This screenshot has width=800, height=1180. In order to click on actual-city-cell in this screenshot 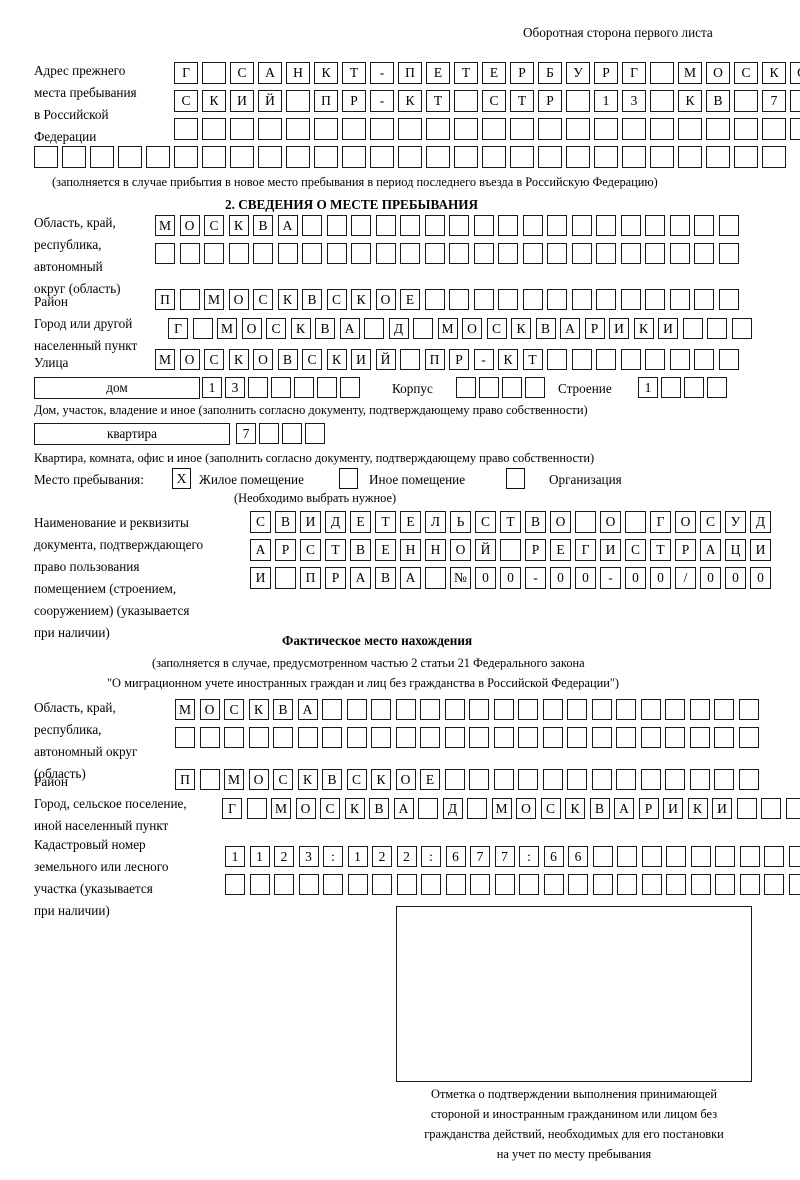, I will do `click(256, 808)`.